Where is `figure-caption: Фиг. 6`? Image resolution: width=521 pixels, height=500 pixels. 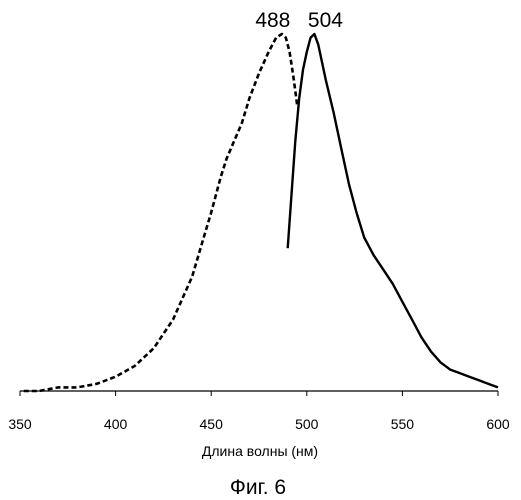 figure-caption: Фиг. 6 is located at coordinates (258, 487).